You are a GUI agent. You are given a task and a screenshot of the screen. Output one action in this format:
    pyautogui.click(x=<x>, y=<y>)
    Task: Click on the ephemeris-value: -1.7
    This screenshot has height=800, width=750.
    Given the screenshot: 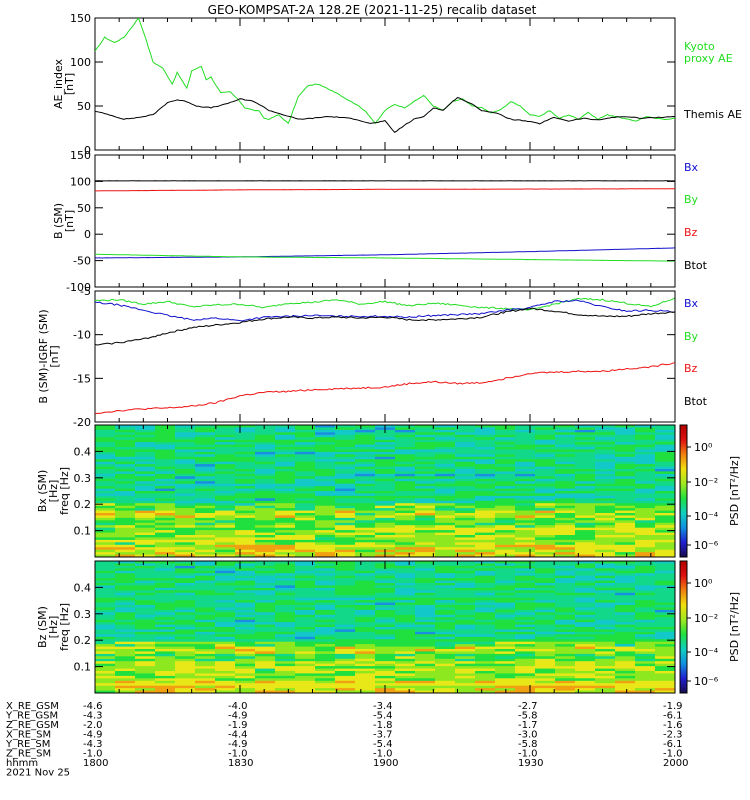 What is the action you would take?
    pyautogui.click(x=528, y=725)
    